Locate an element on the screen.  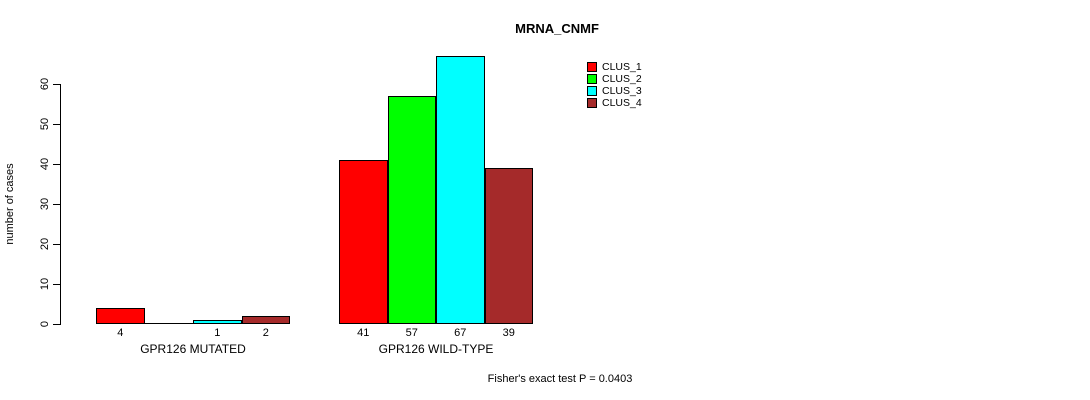
y-axis-line is located at coordinates (60, 204).